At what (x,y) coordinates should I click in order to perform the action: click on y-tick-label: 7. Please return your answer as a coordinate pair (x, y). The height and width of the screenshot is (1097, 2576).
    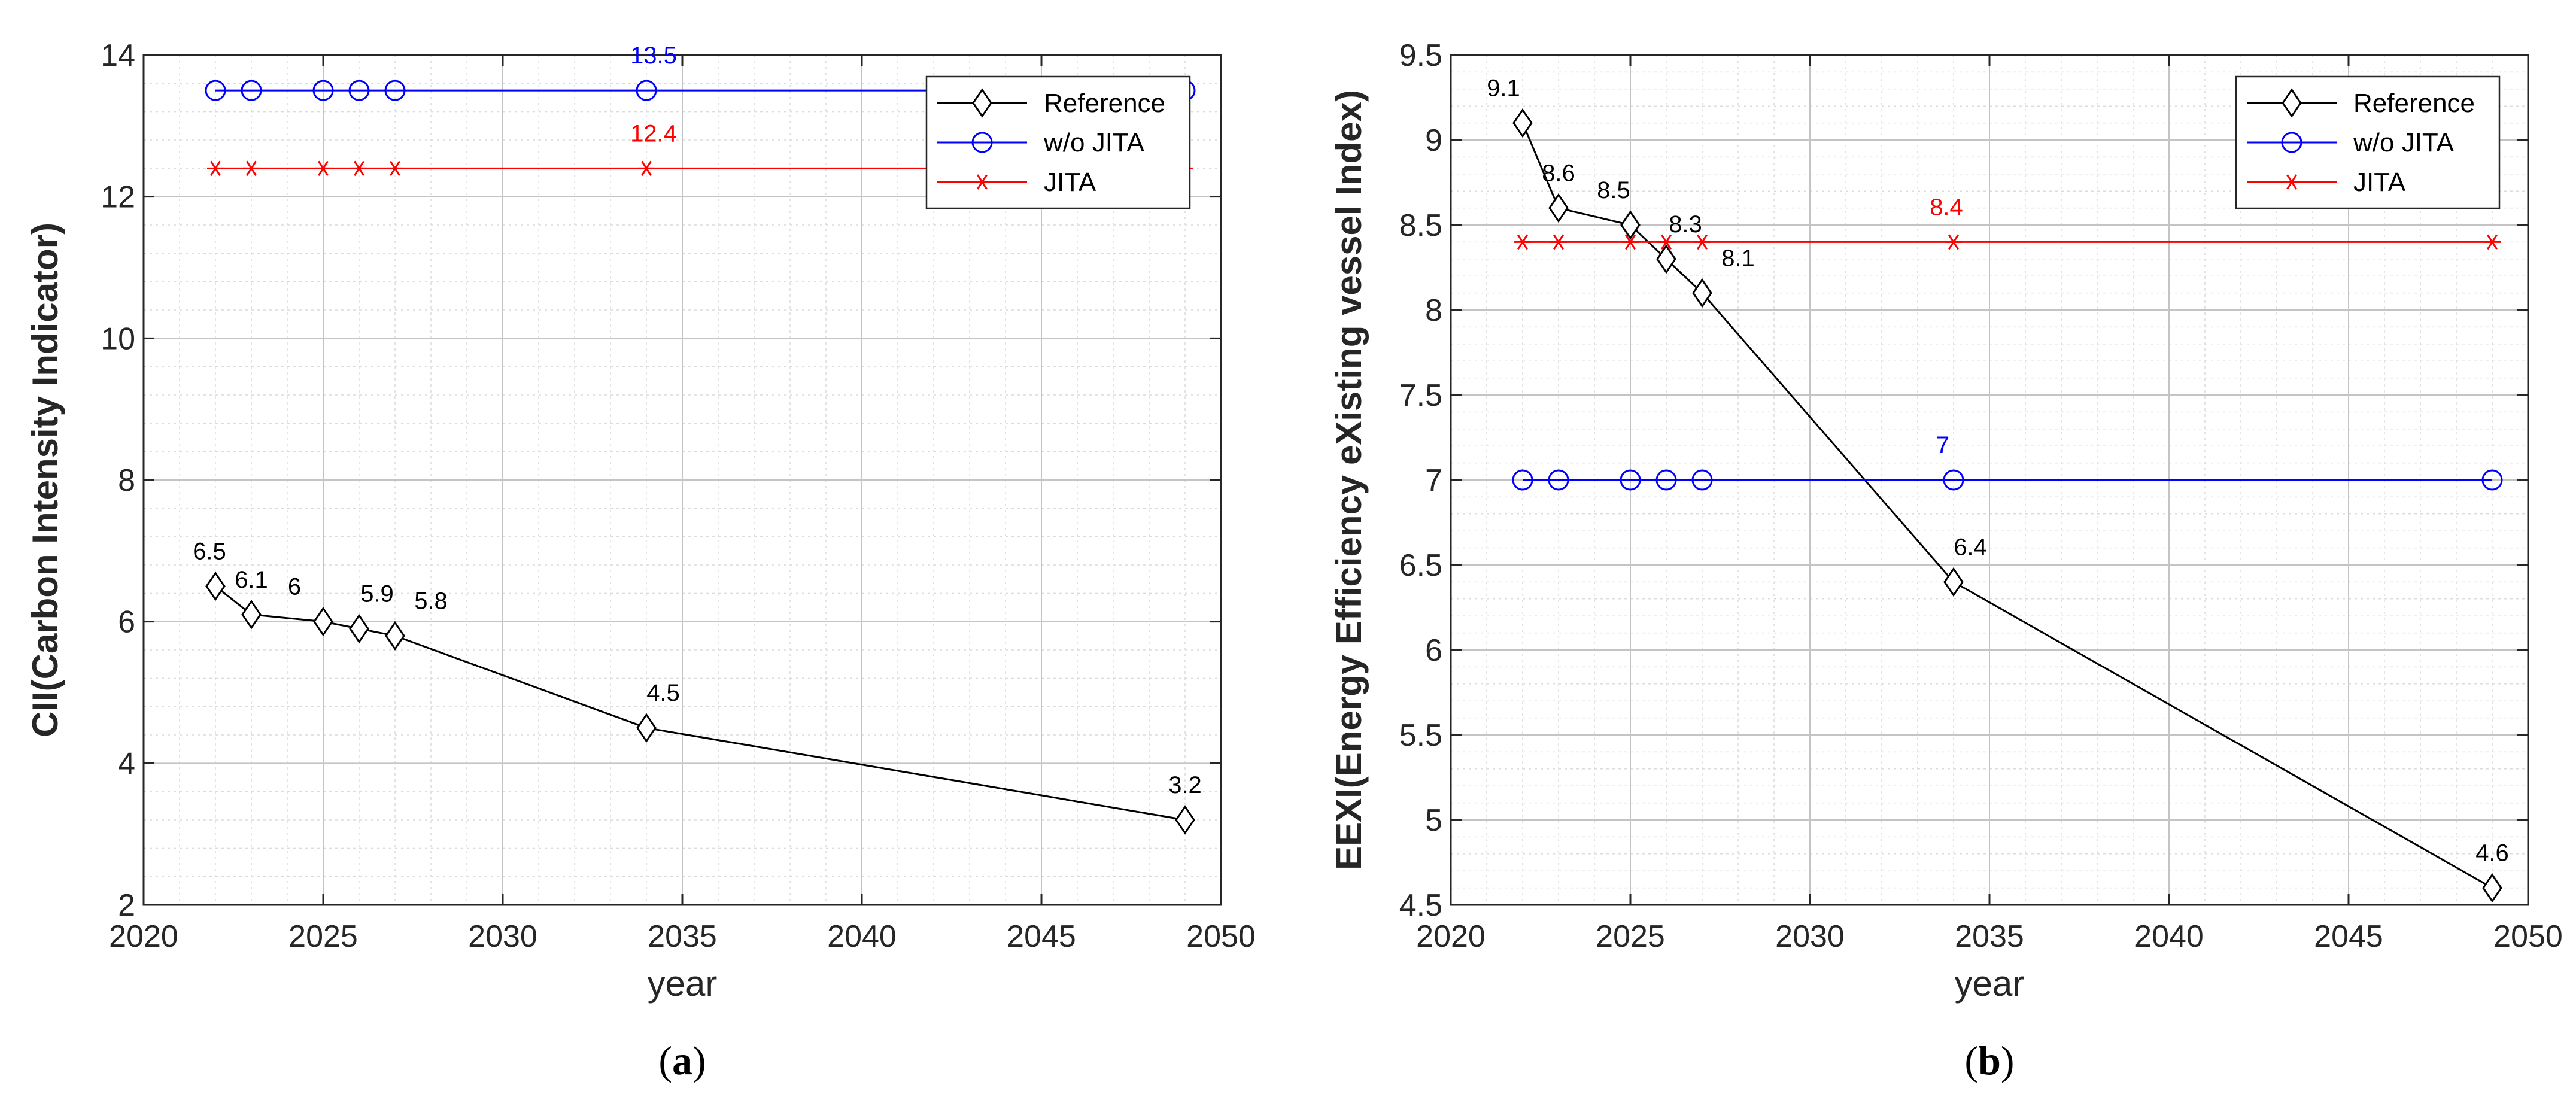
    Looking at the image, I should click on (1433, 480).